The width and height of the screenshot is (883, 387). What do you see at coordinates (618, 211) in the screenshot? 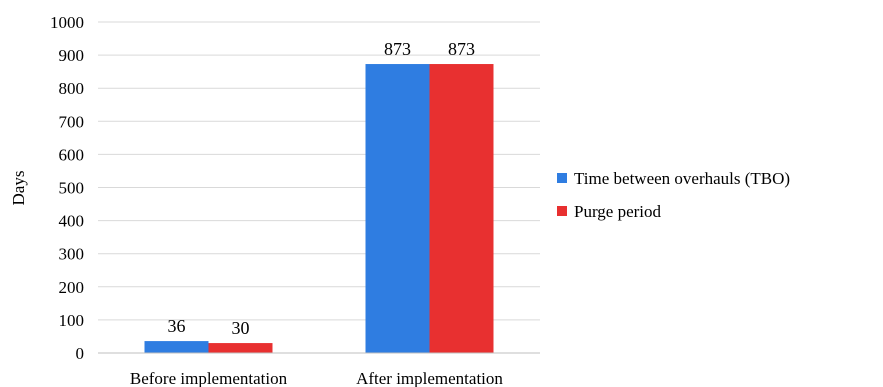
I see `legend-label: Purge period` at bounding box center [618, 211].